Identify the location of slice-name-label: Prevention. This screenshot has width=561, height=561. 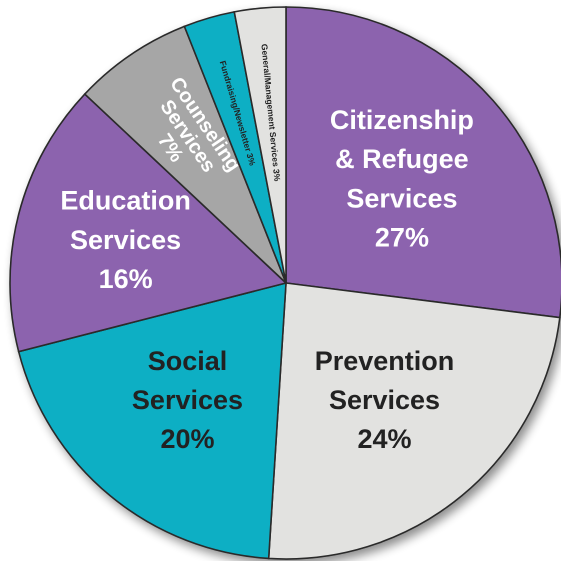
(385, 361).